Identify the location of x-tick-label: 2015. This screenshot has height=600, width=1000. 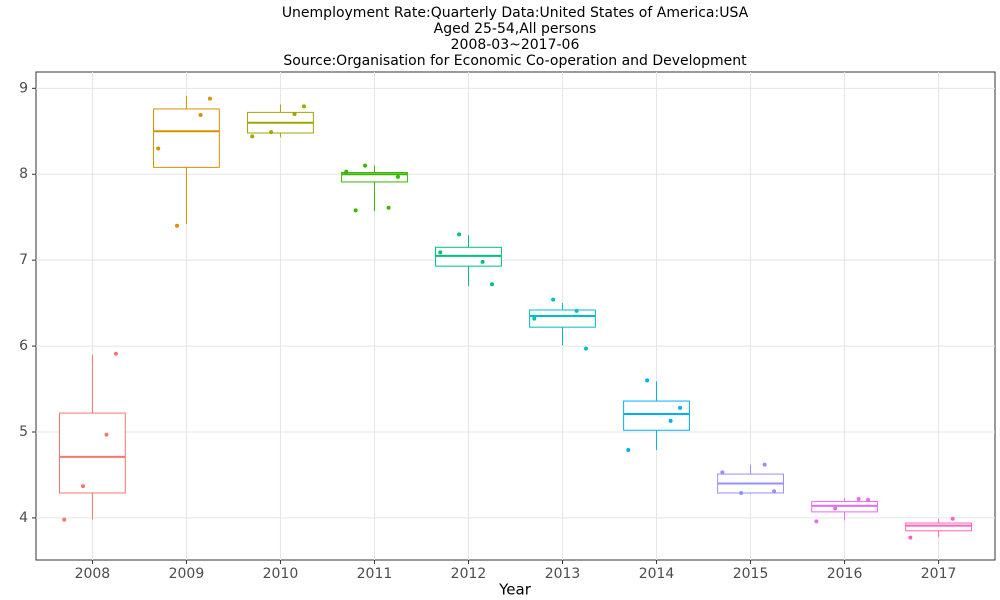
(751, 574).